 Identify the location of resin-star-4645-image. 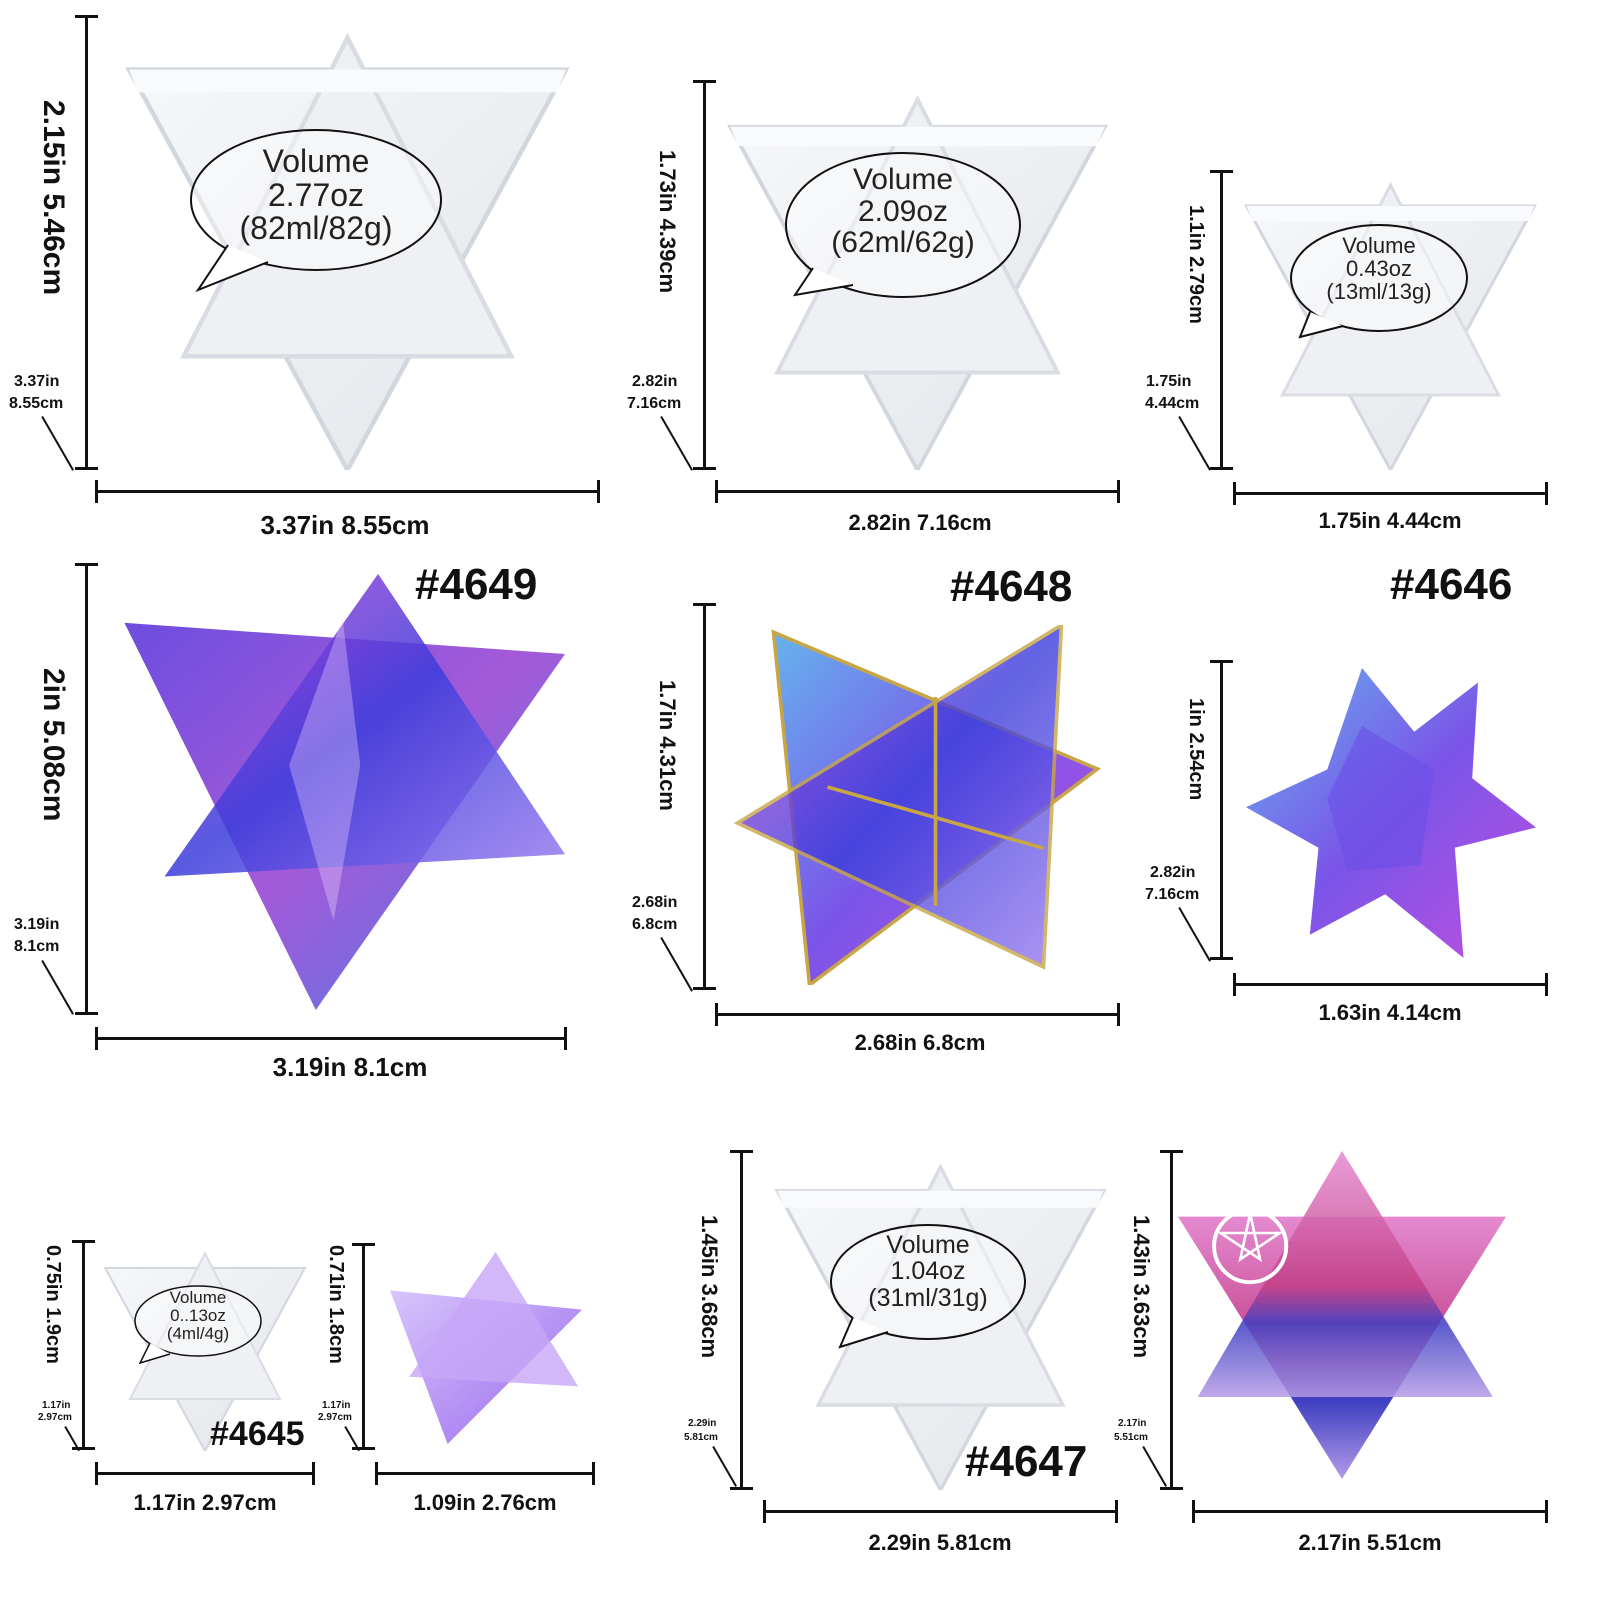
(486, 1348).